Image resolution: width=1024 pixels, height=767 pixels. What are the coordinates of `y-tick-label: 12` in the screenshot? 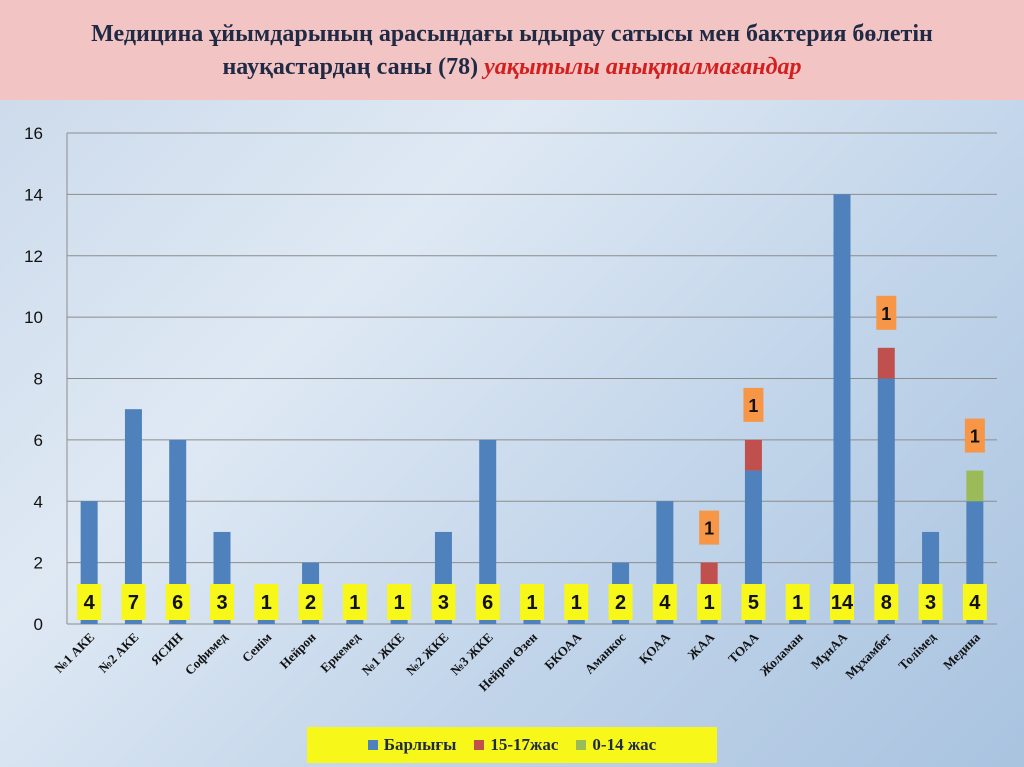 It's located at (33, 256).